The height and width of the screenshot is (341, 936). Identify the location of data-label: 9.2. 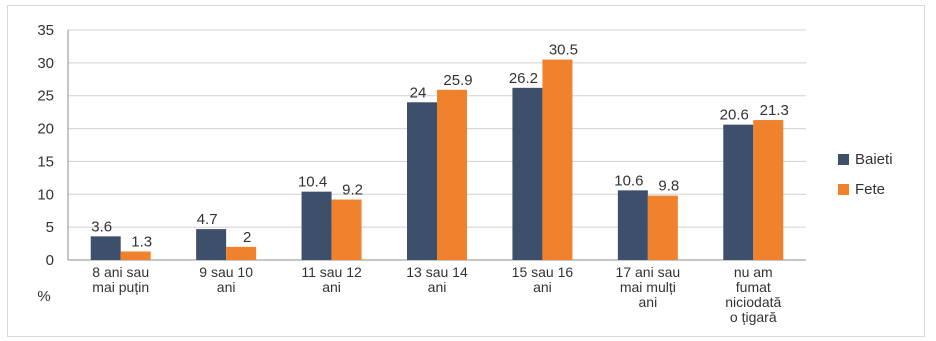
(352, 190).